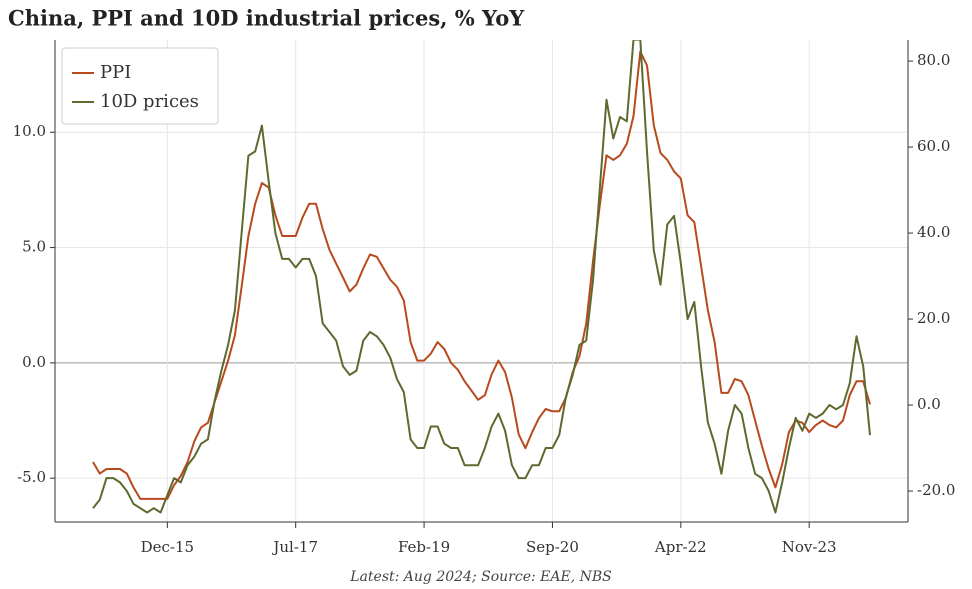 This screenshot has height=589, width=972. Describe the element at coordinates (933, 232) in the screenshot. I see `y2-tick-label: 40.0` at that location.